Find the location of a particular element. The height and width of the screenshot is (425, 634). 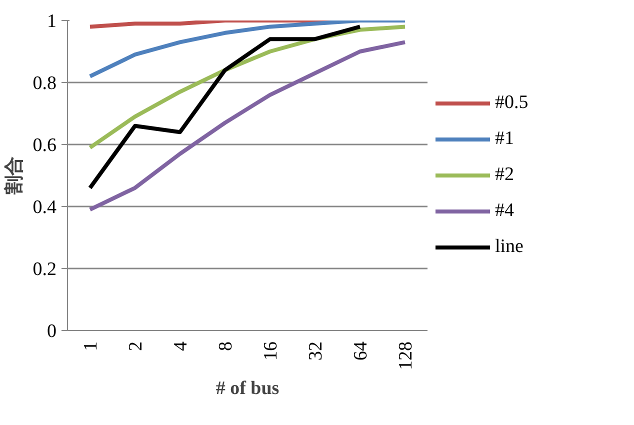

x-tick-label: 32 is located at coordinates (316, 351).